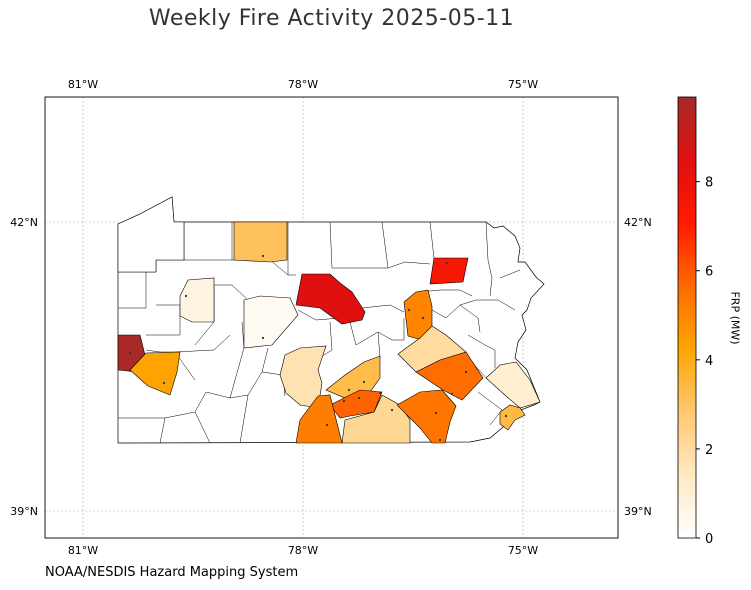 The width and height of the screenshot is (751, 590). I want to click on colorbar-tick-label: 4, so click(709, 361).